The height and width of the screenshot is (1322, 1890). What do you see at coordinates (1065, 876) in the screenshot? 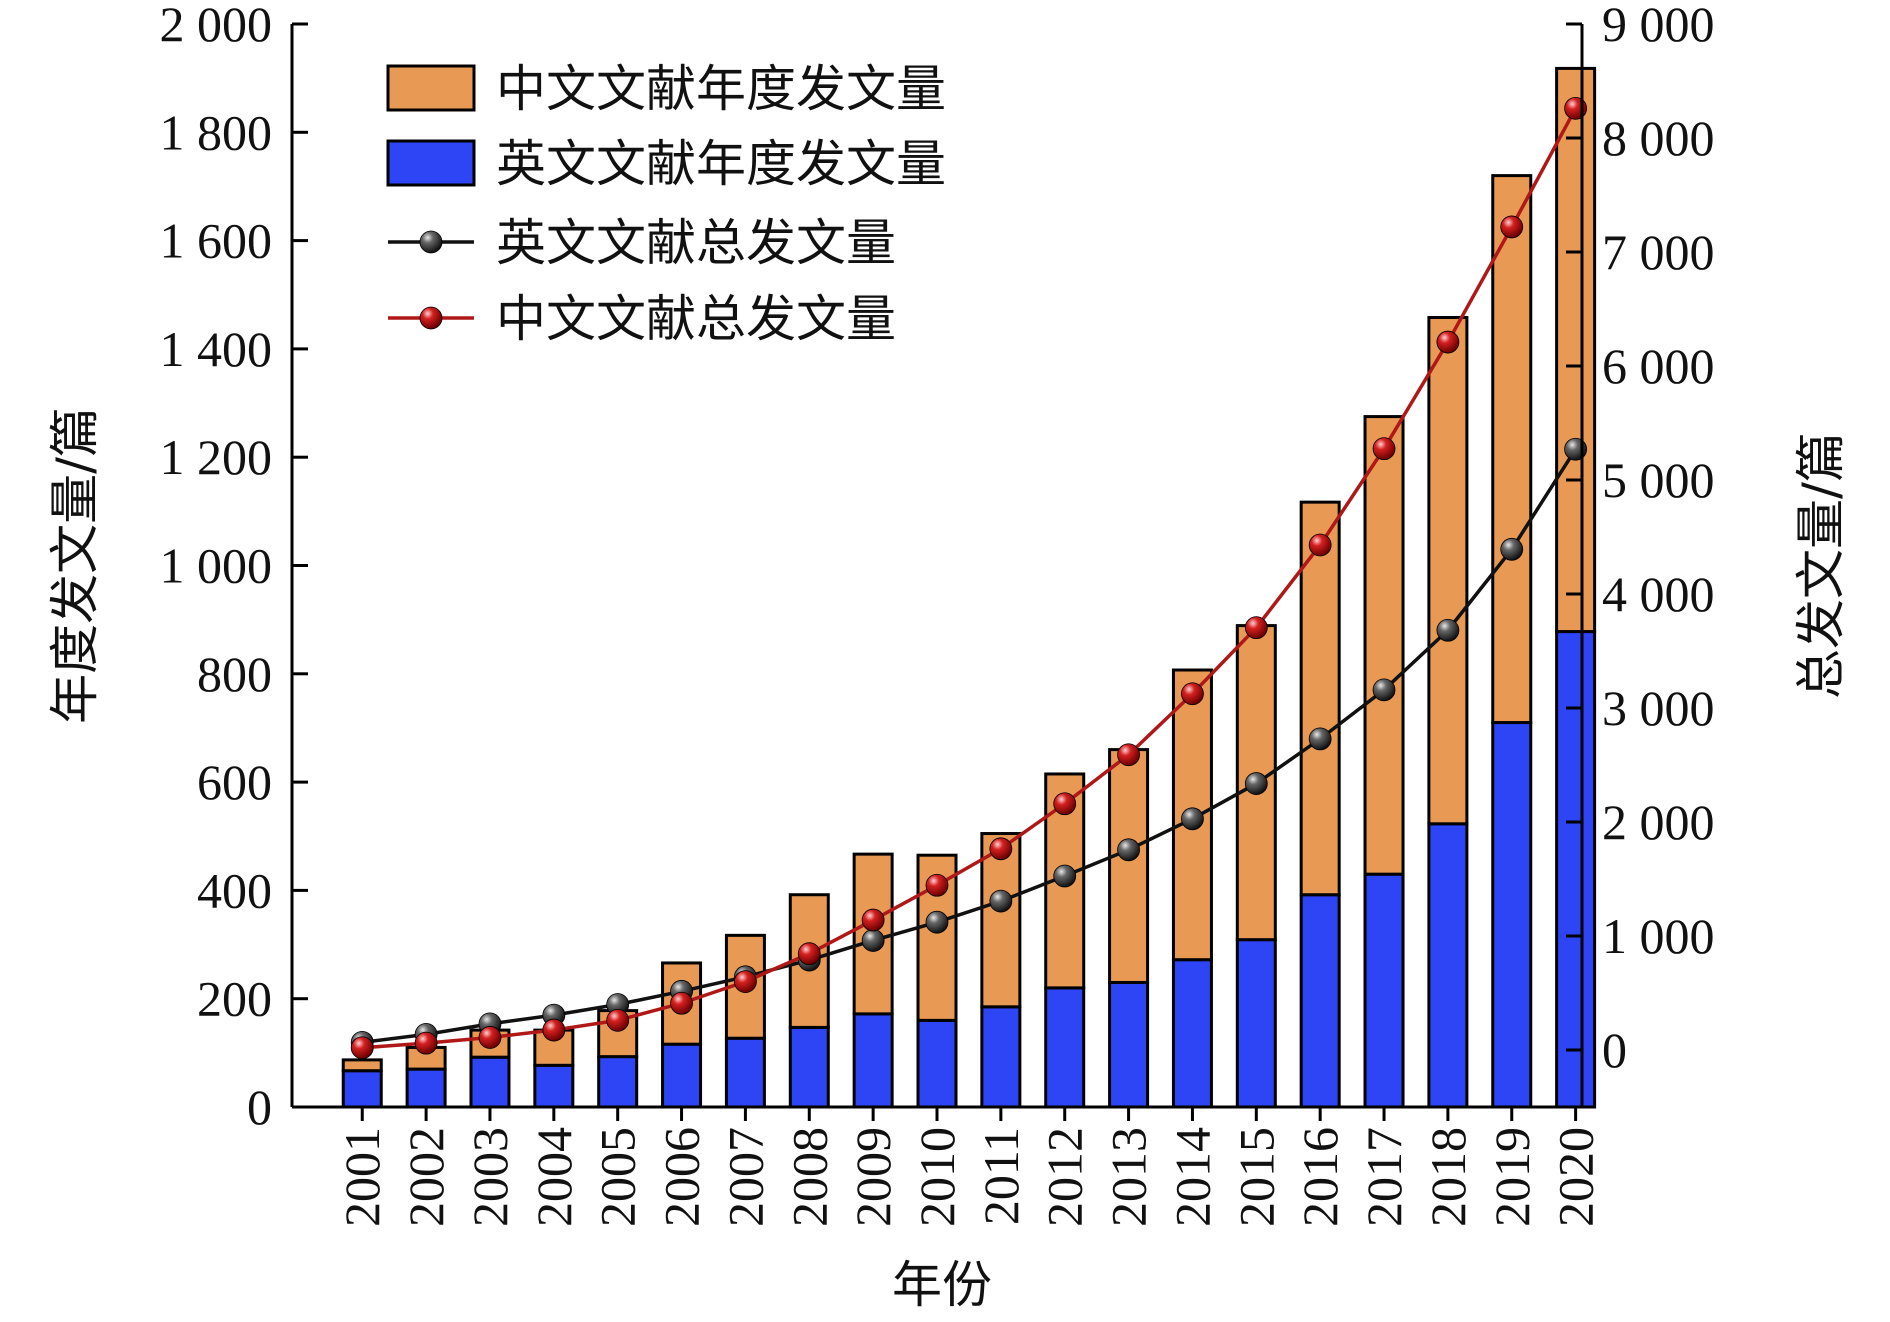
I see `point-english-total-2012` at bounding box center [1065, 876].